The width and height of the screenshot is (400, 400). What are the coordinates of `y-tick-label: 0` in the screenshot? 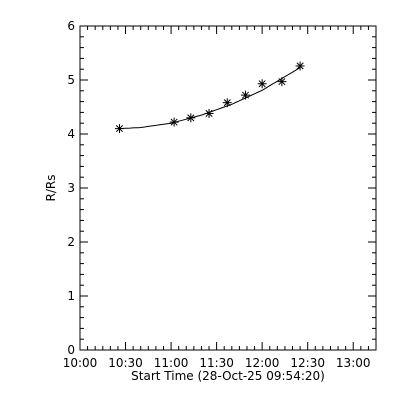 It's located at (71, 350).